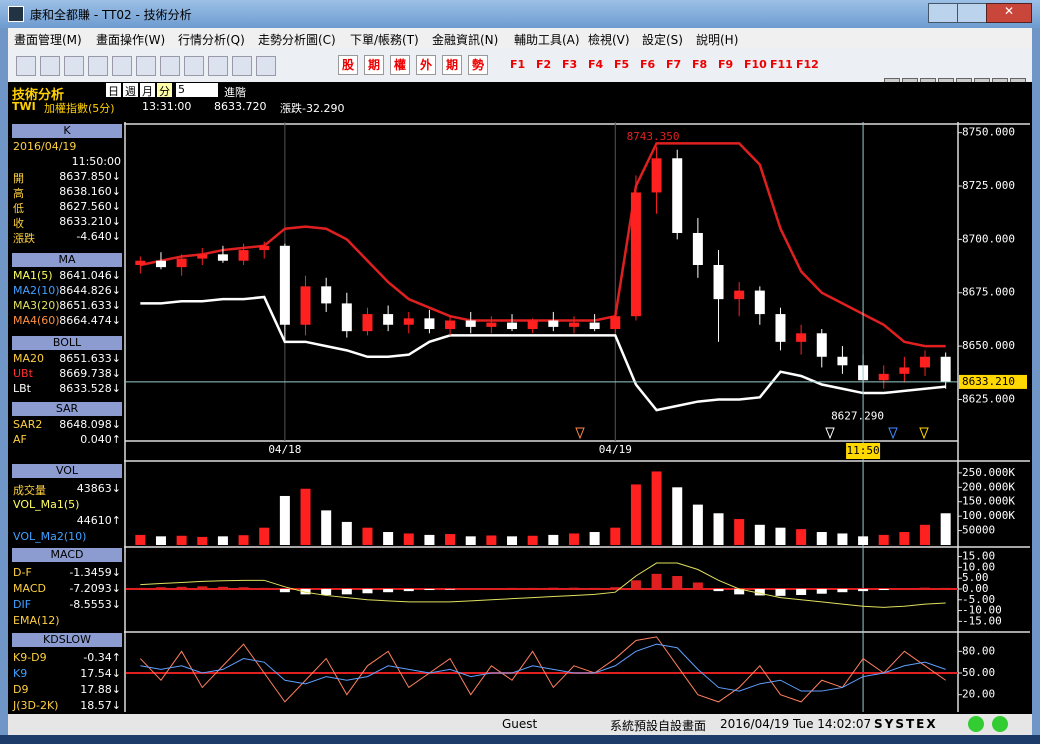 The image size is (1040, 744). What do you see at coordinates (478, 65) in the screenshot?
I see `market-button: 勢` at bounding box center [478, 65].